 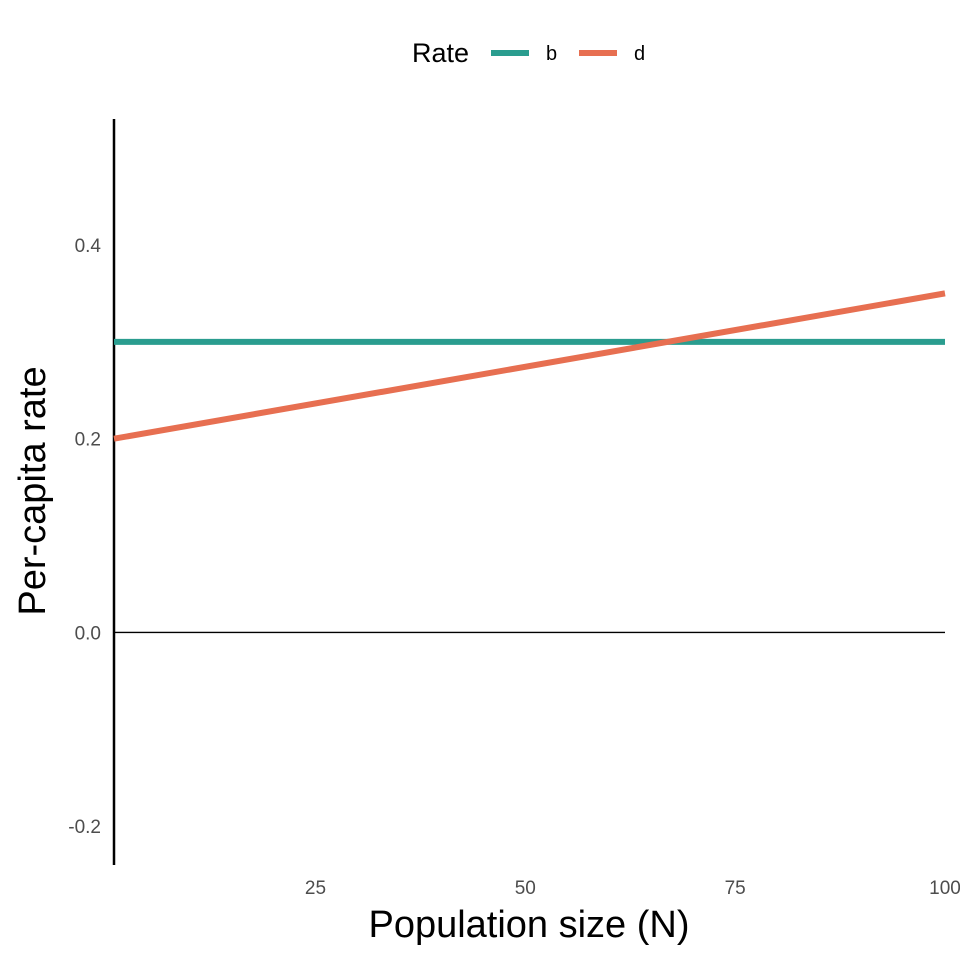 I want to click on x-tick-label: 75, so click(x=735, y=888).